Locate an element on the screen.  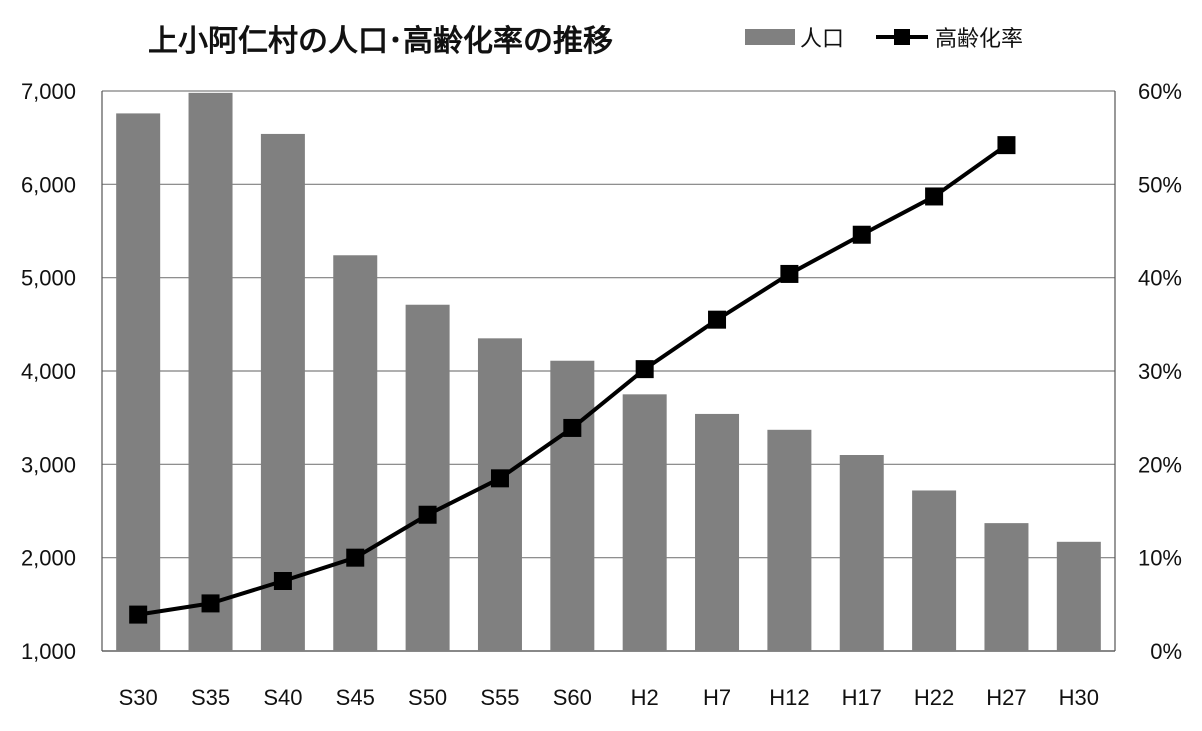
y-left-tick-label: 1,000 is located at coordinates (48, 651).